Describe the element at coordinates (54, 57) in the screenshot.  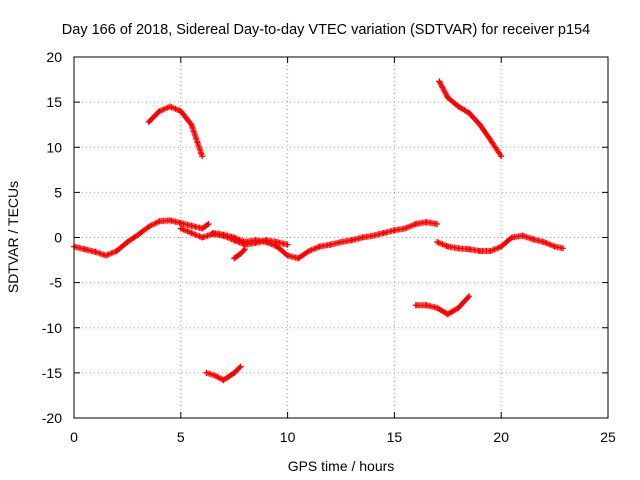
I see `y-tick-label: 20` at that location.